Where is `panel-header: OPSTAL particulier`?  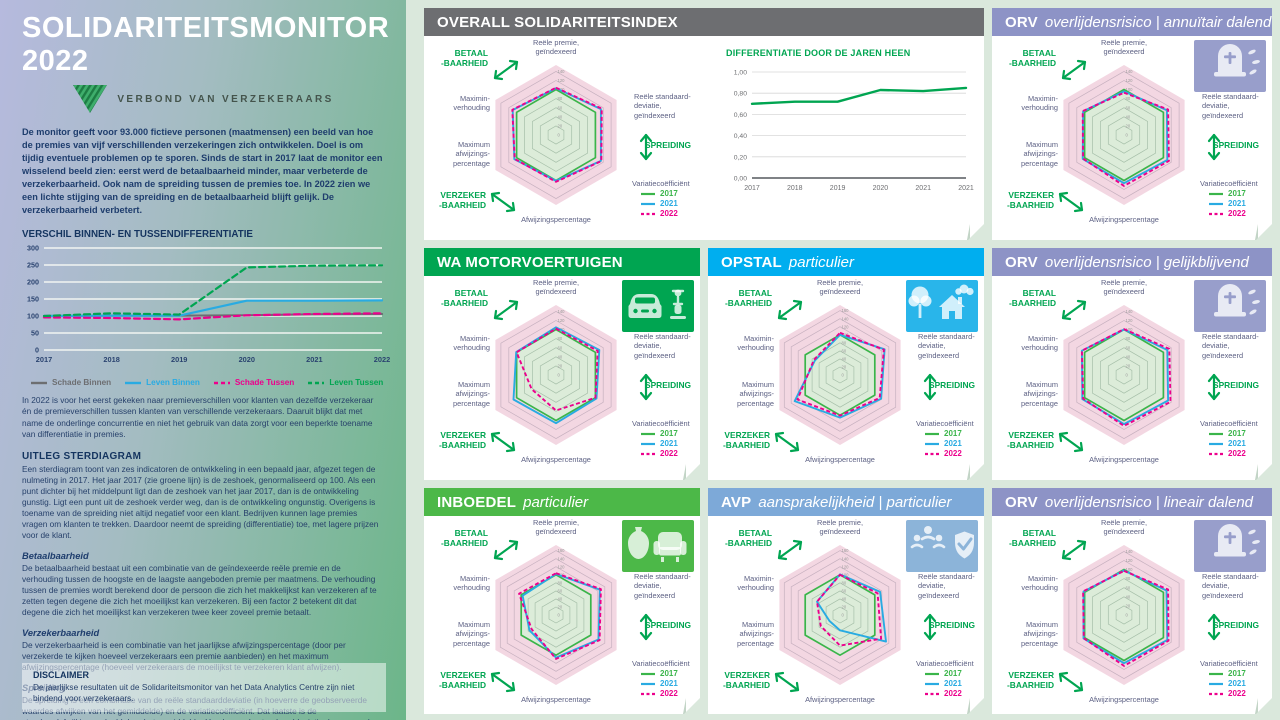
panel-header: OPSTAL particulier is located at coordinates (846, 262).